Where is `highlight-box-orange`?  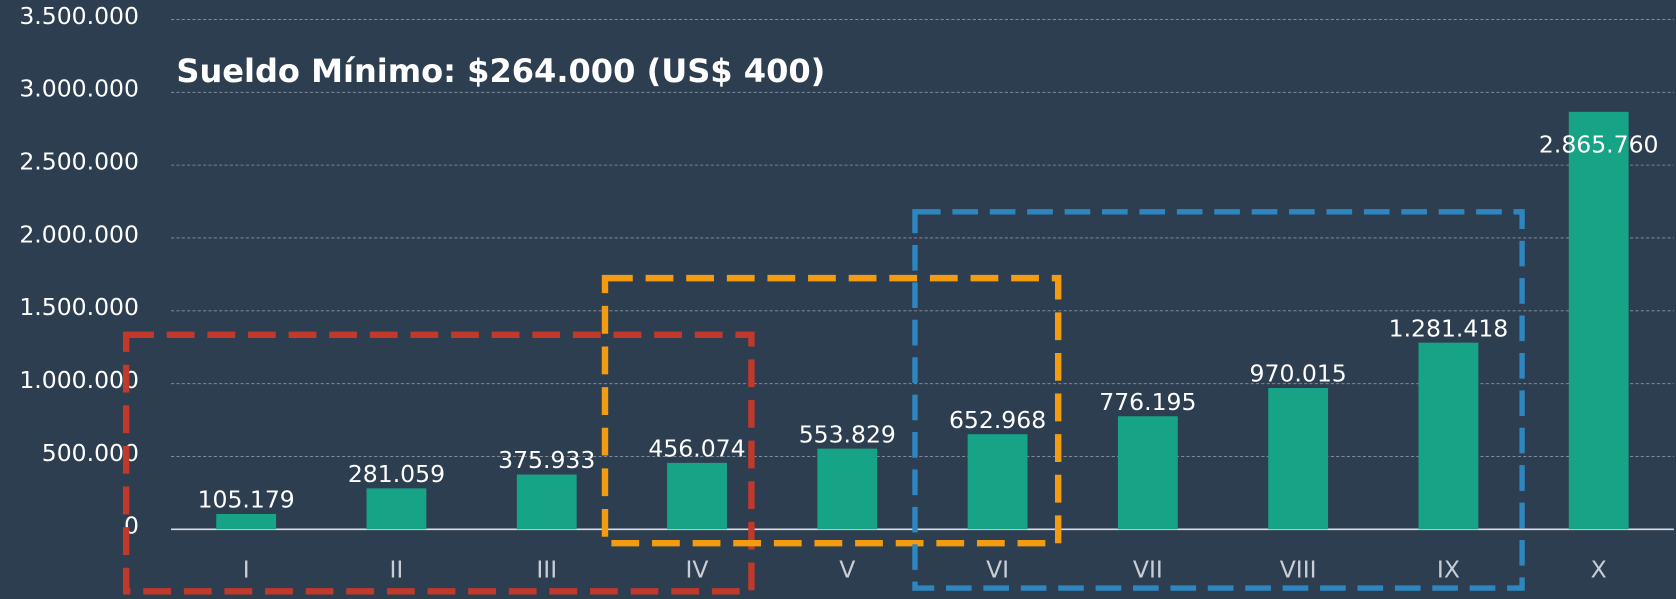
highlight-box-orange is located at coordinates (831, 410).